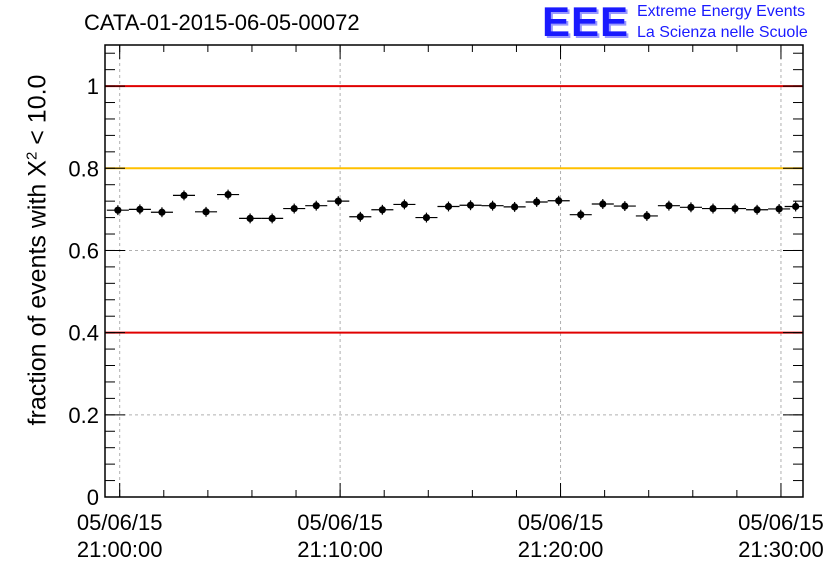 The width and height of the screenshot is (836, 572). I want to click on y-axis-label: fraction of events with X2 < 10.0, so click(37, 250).